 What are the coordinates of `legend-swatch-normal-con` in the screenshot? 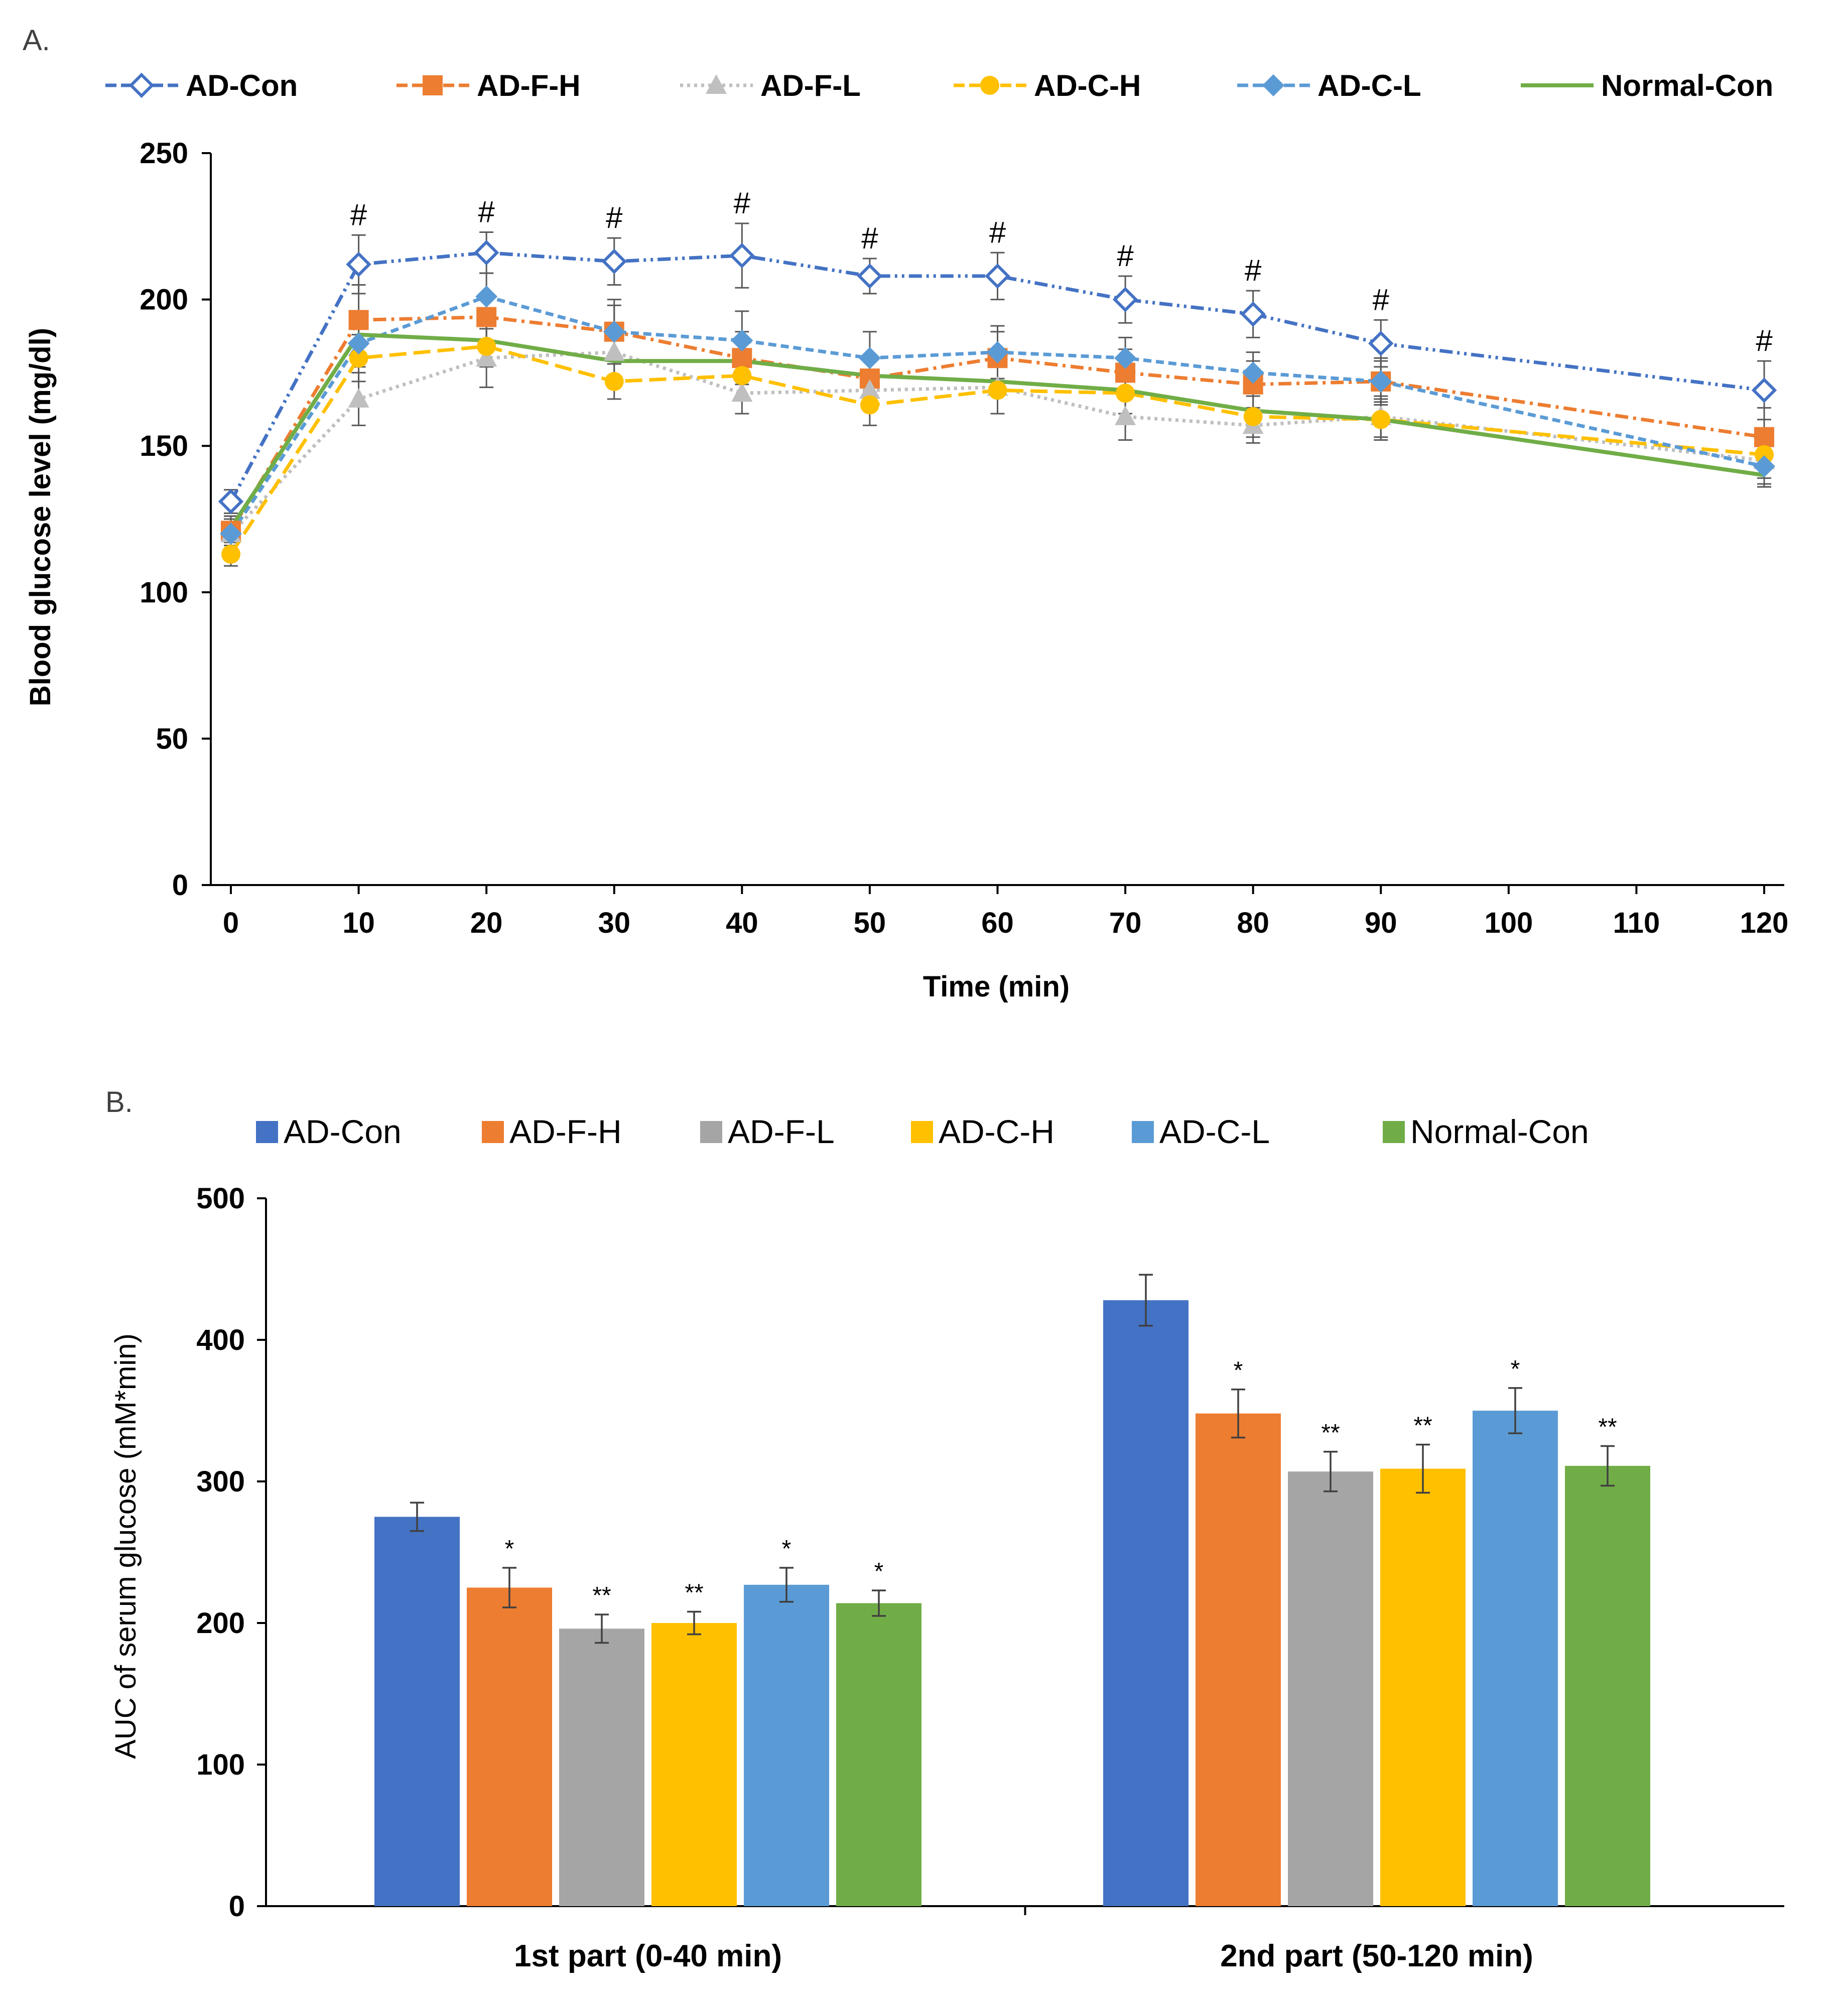 It's located at (1394, 1132).